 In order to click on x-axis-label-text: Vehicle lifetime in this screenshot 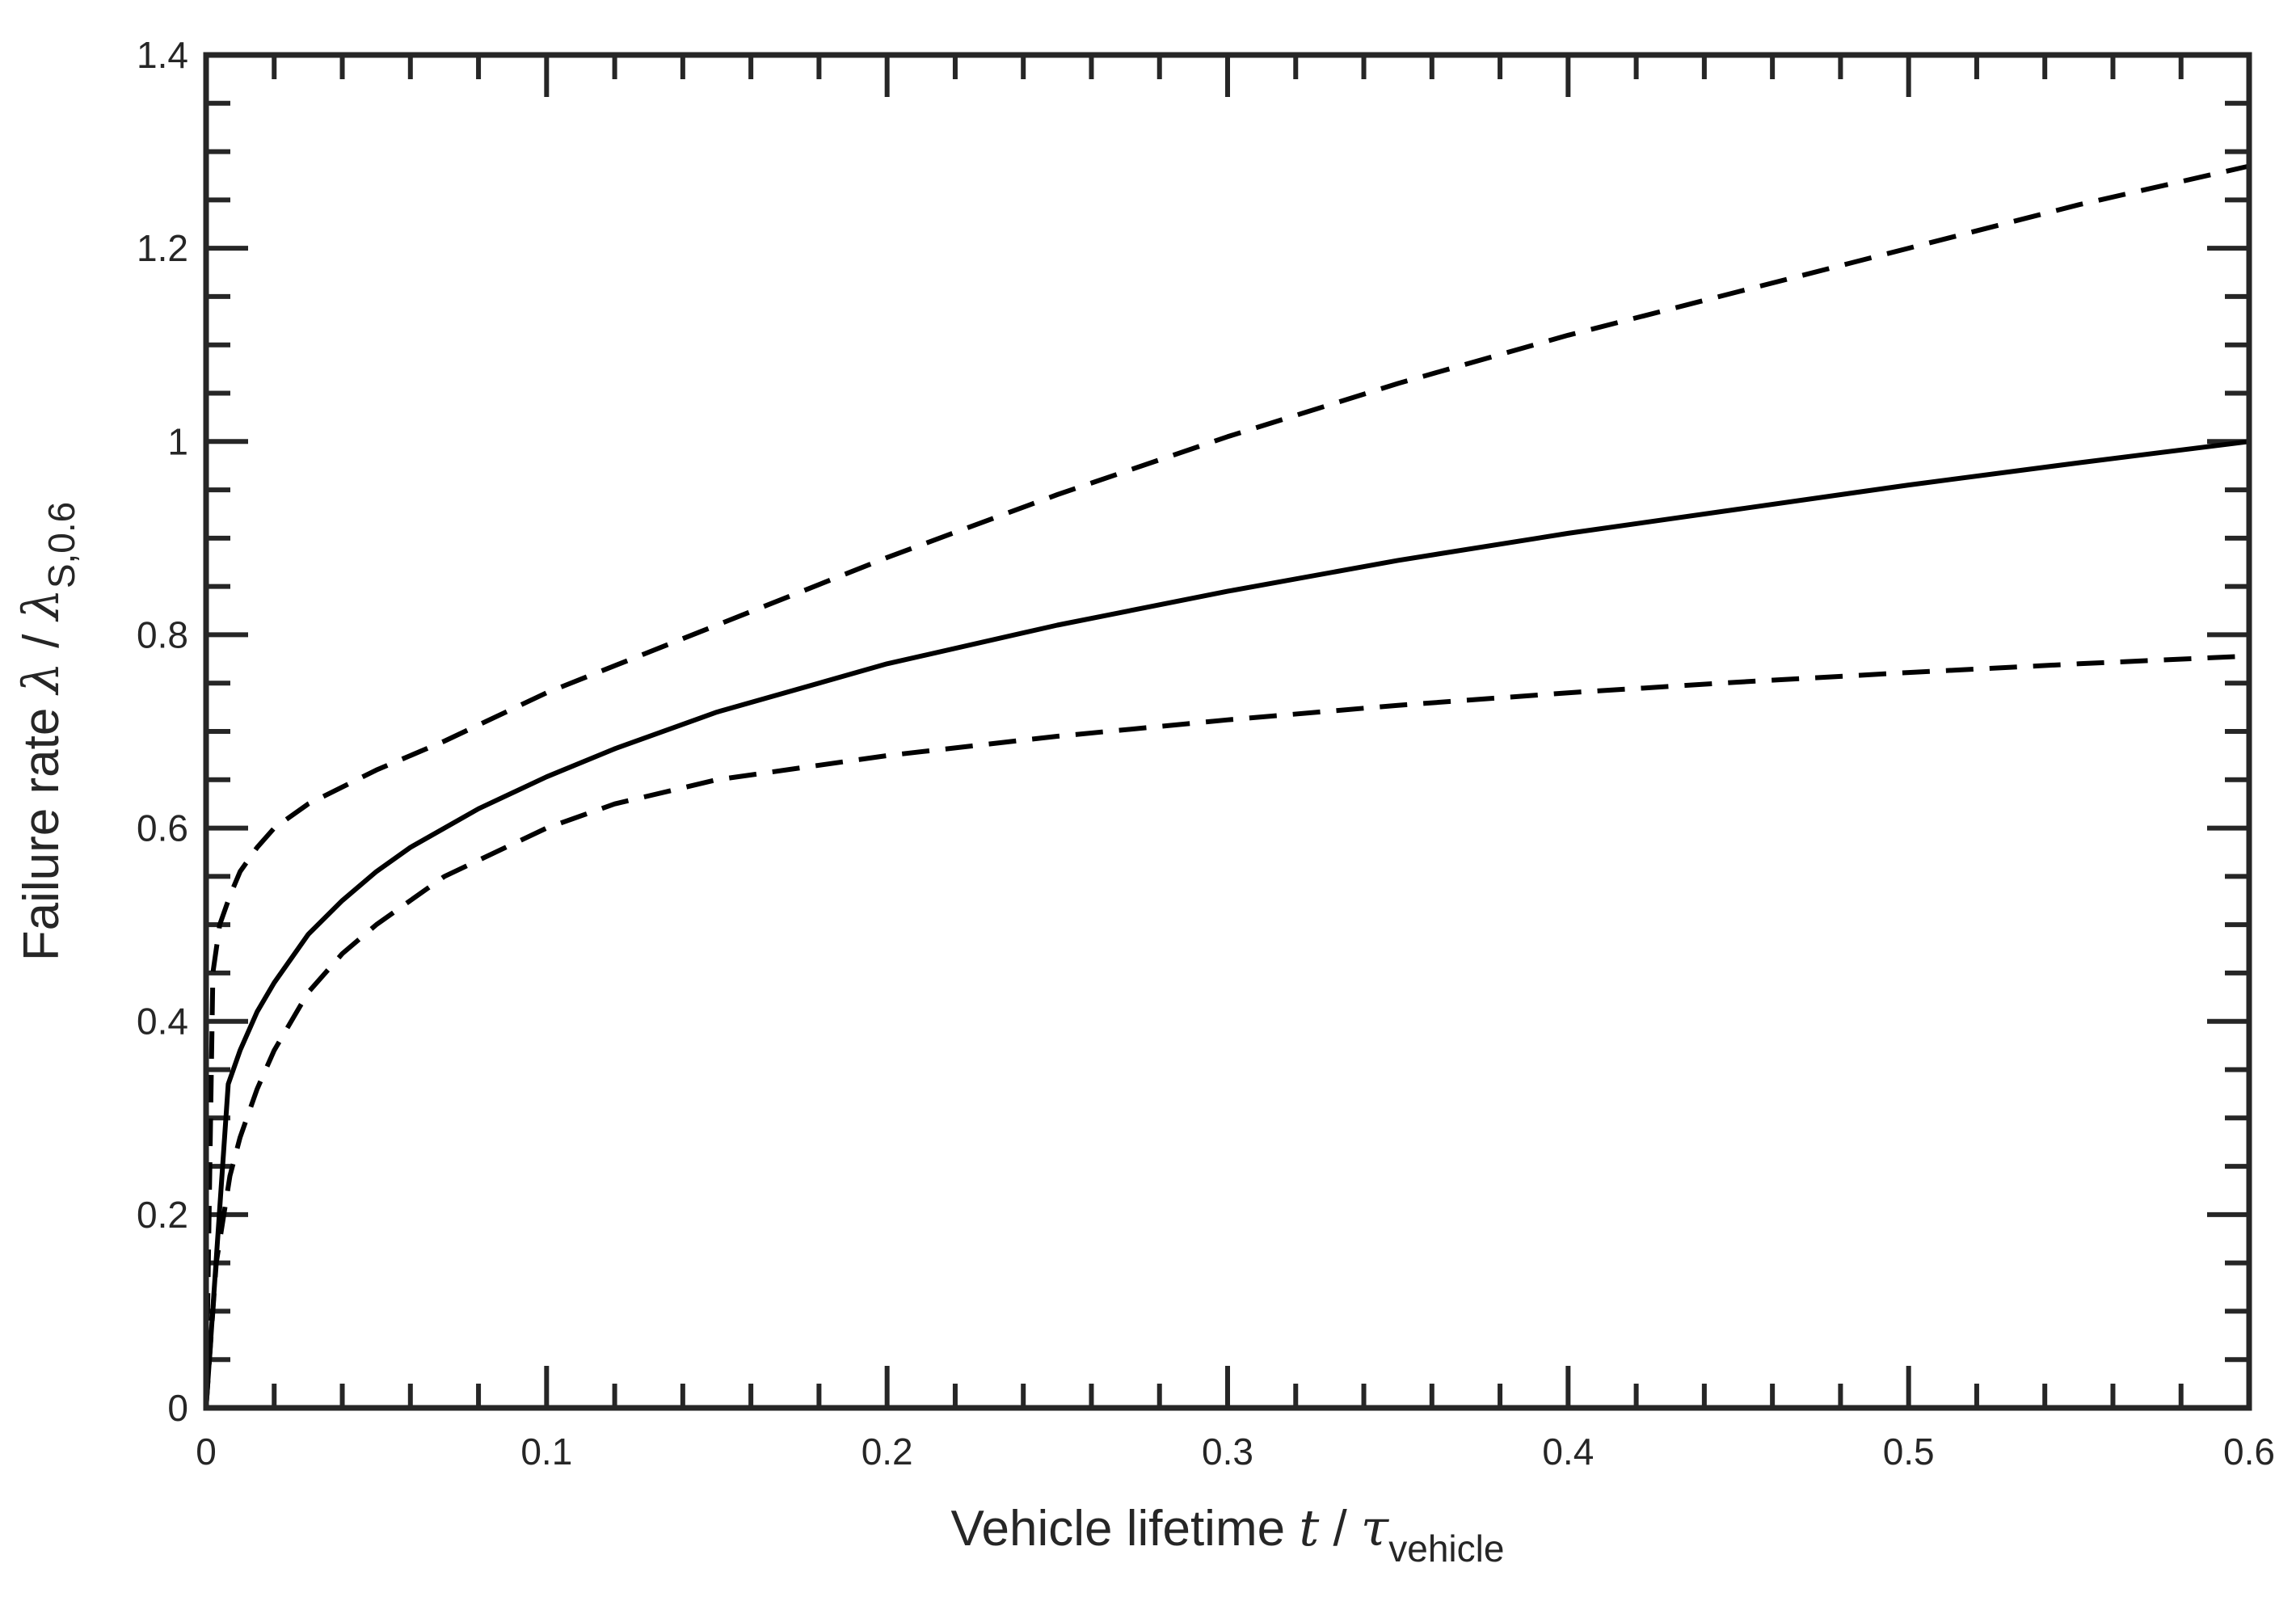, I will do `click(1125, 1529)`.